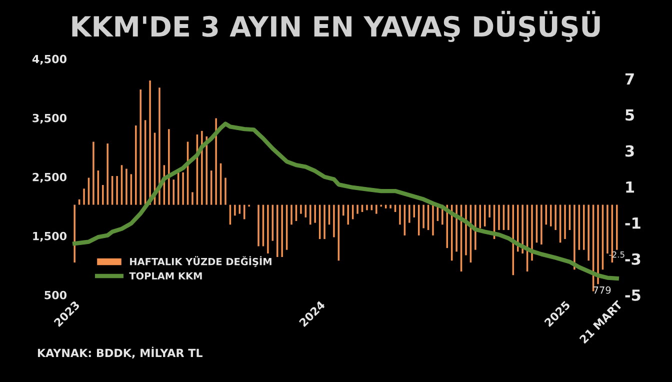  Describe the element at coordinates (630, 187) in the screenshot. I see `y2-tick-label: 1` at that location.